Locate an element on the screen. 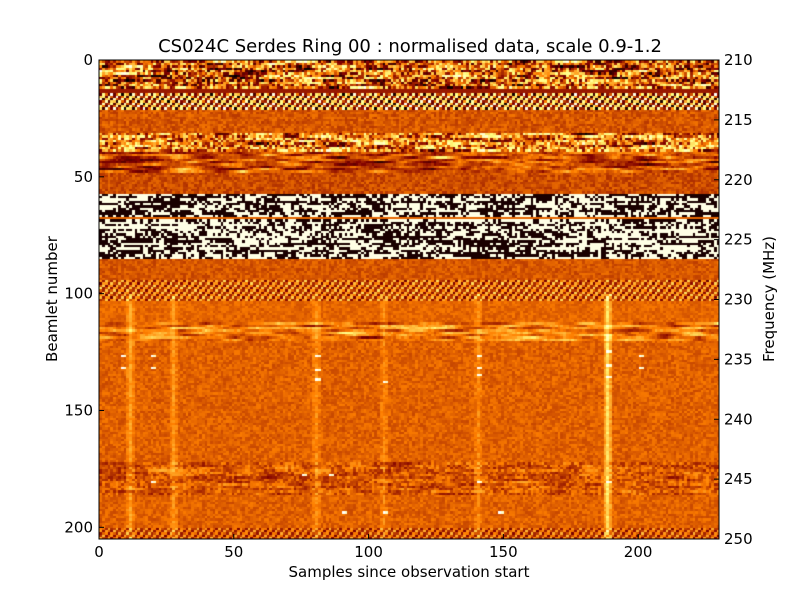 Image resolution: width=800 pixels, height=600 pixels. x-tick-label: 100 is located at coordinates (368, 552).